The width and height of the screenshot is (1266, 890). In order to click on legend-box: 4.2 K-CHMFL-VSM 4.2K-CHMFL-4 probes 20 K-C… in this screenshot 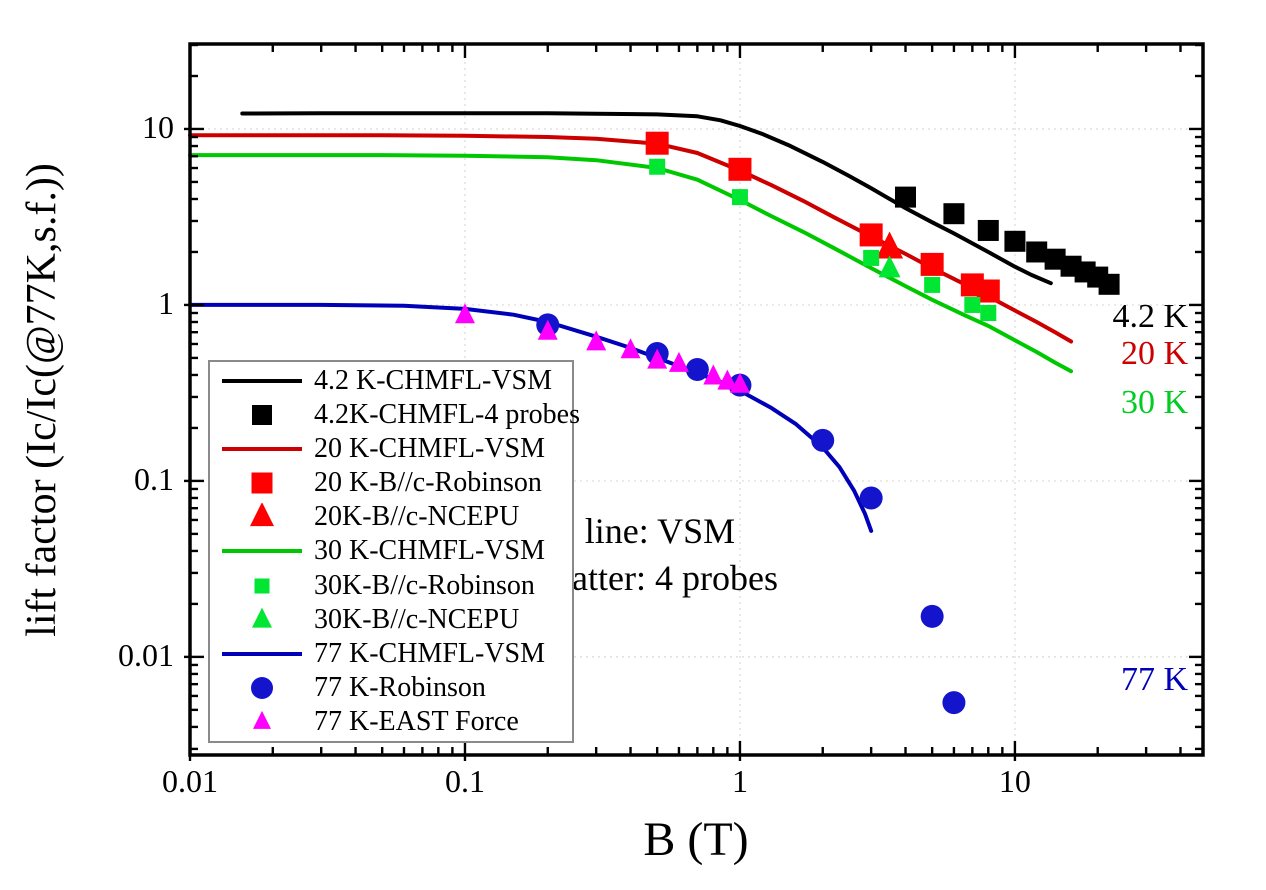, I will do `click(394, 551)`.